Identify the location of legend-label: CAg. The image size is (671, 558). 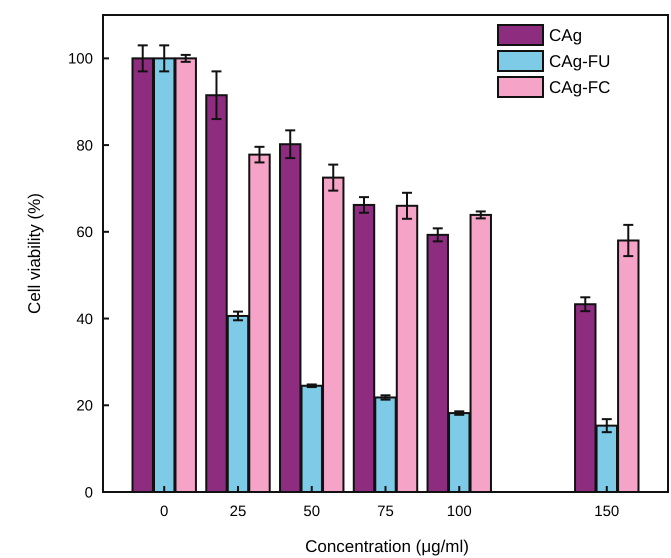
(565, 35).